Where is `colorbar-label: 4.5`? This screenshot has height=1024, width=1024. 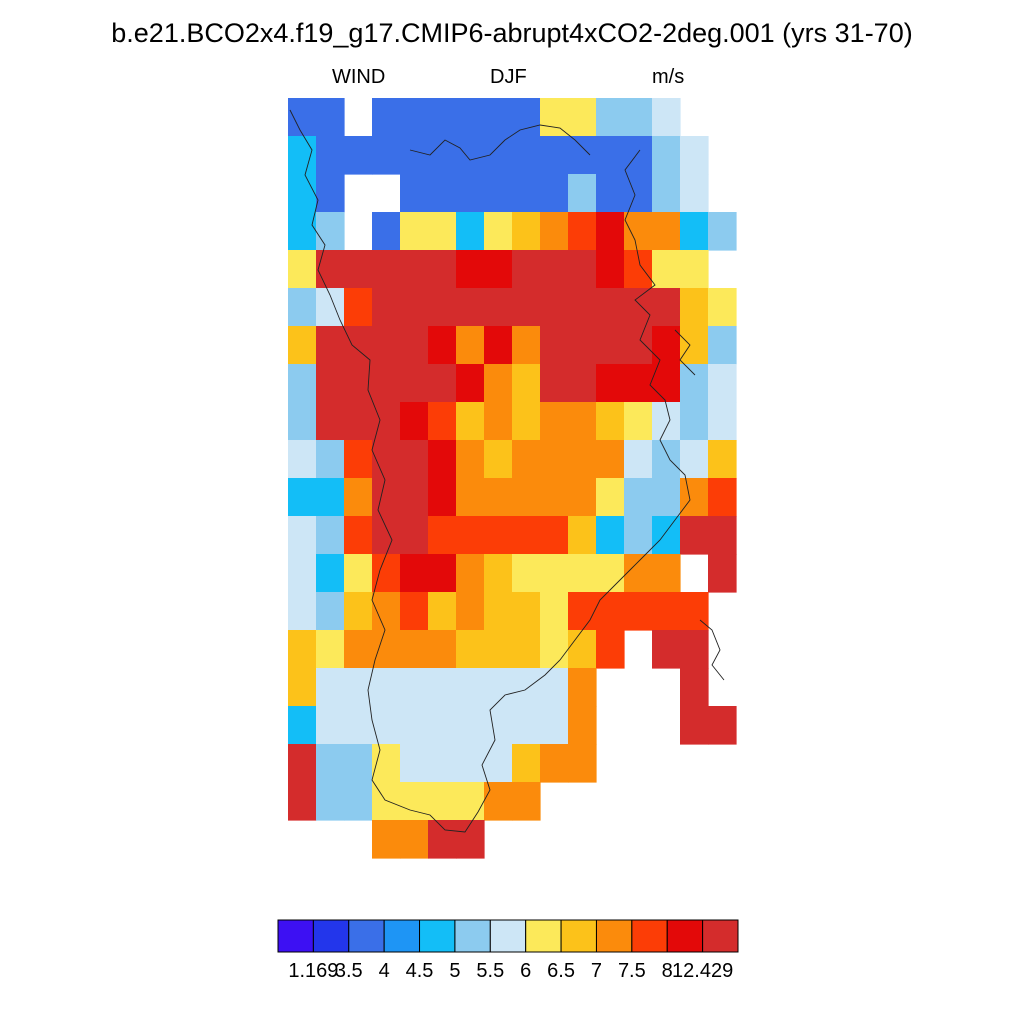 colorbar-label: 4.5 is located at coordinates (419, 971).